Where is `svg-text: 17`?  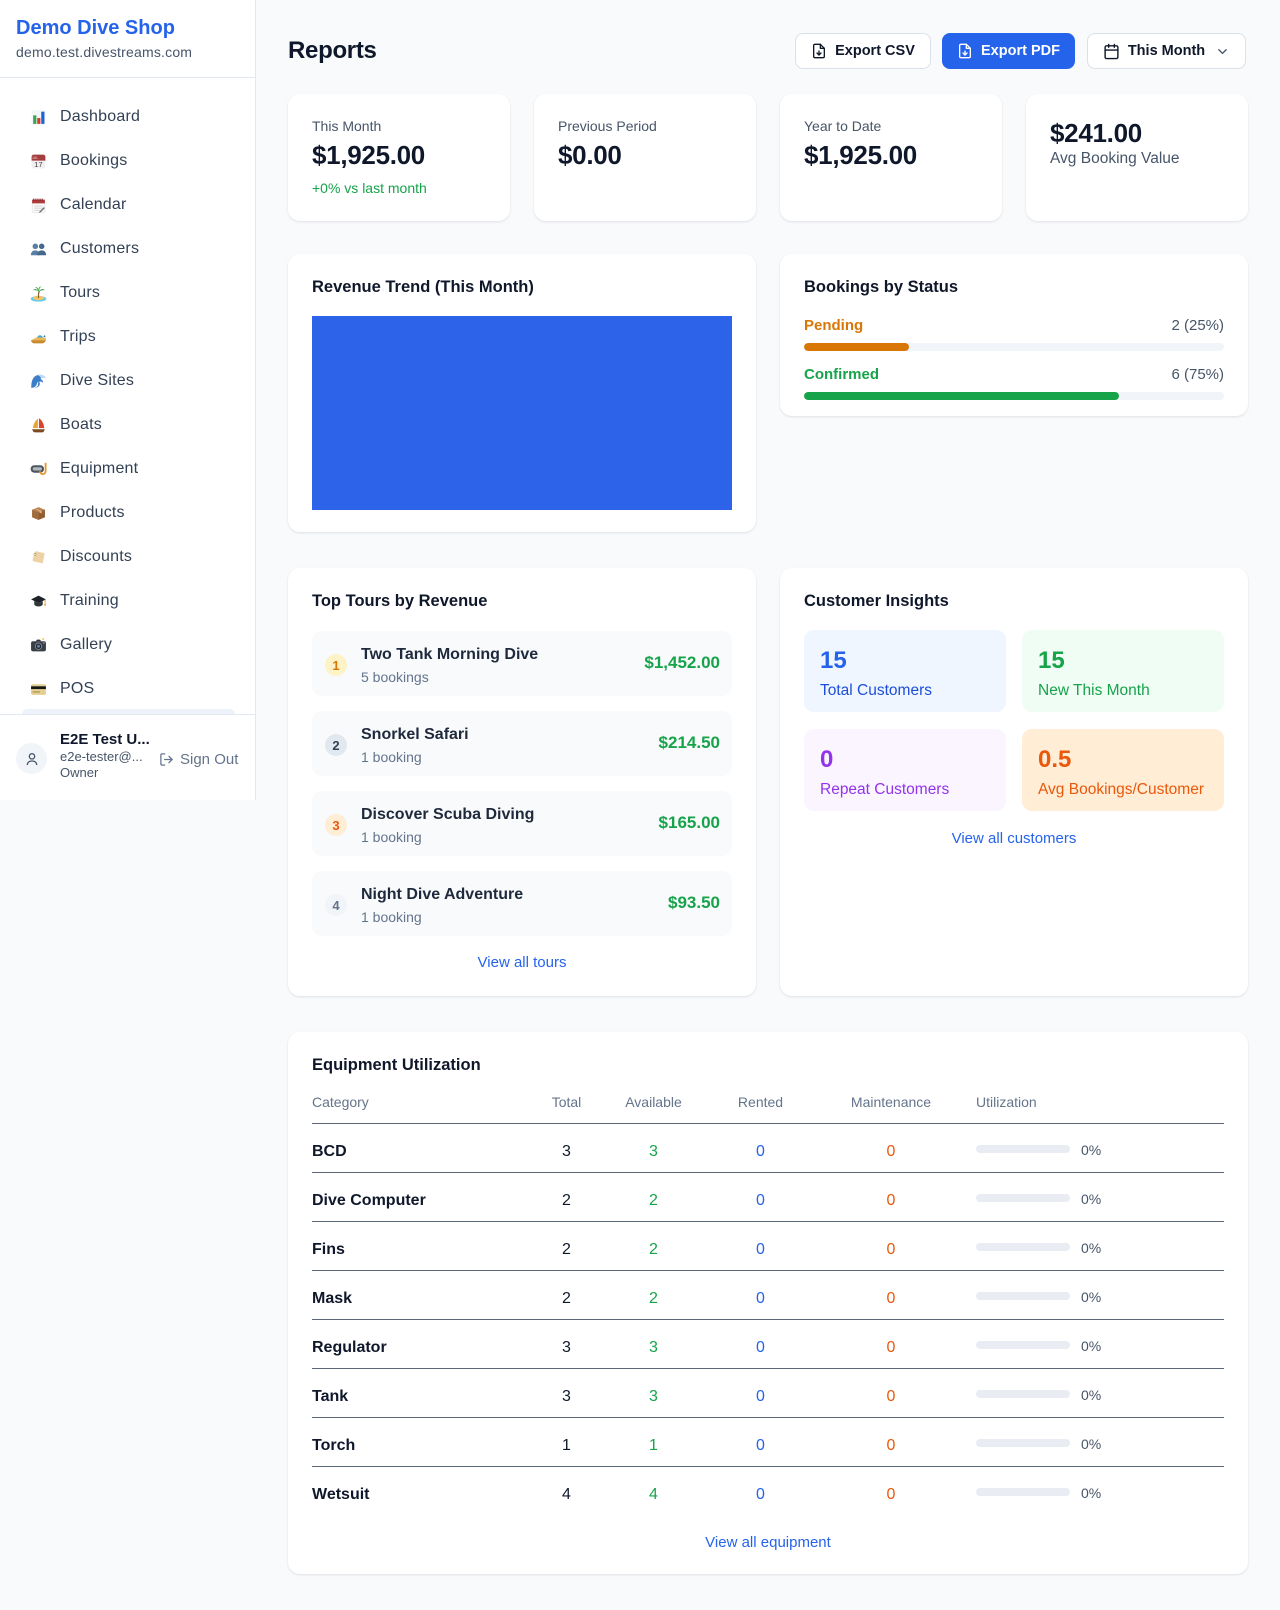
svg-text: 17 is located at coordinates (38, 164).